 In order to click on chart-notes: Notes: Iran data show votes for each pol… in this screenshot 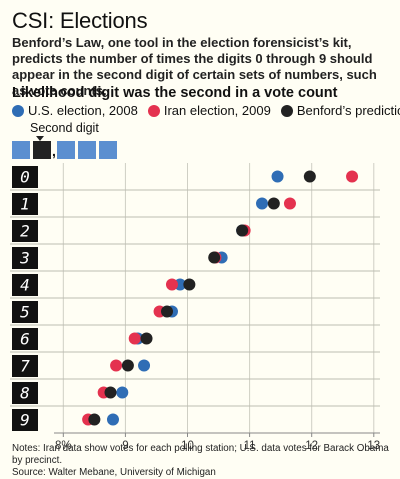, I will do `click(204, 461)`.